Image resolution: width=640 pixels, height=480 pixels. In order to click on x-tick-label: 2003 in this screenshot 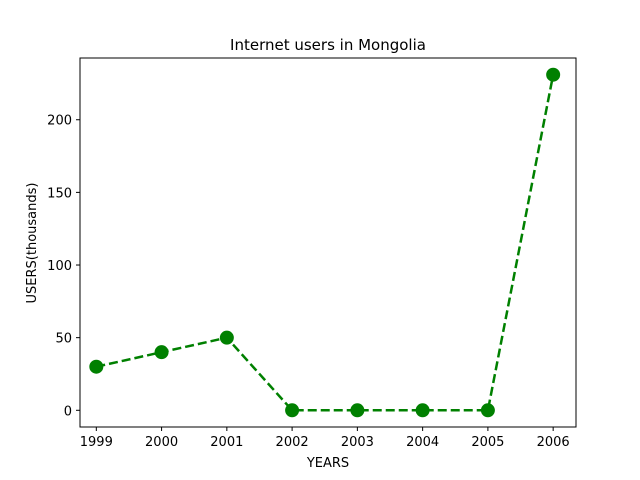, I will do `click(357, 442)`.